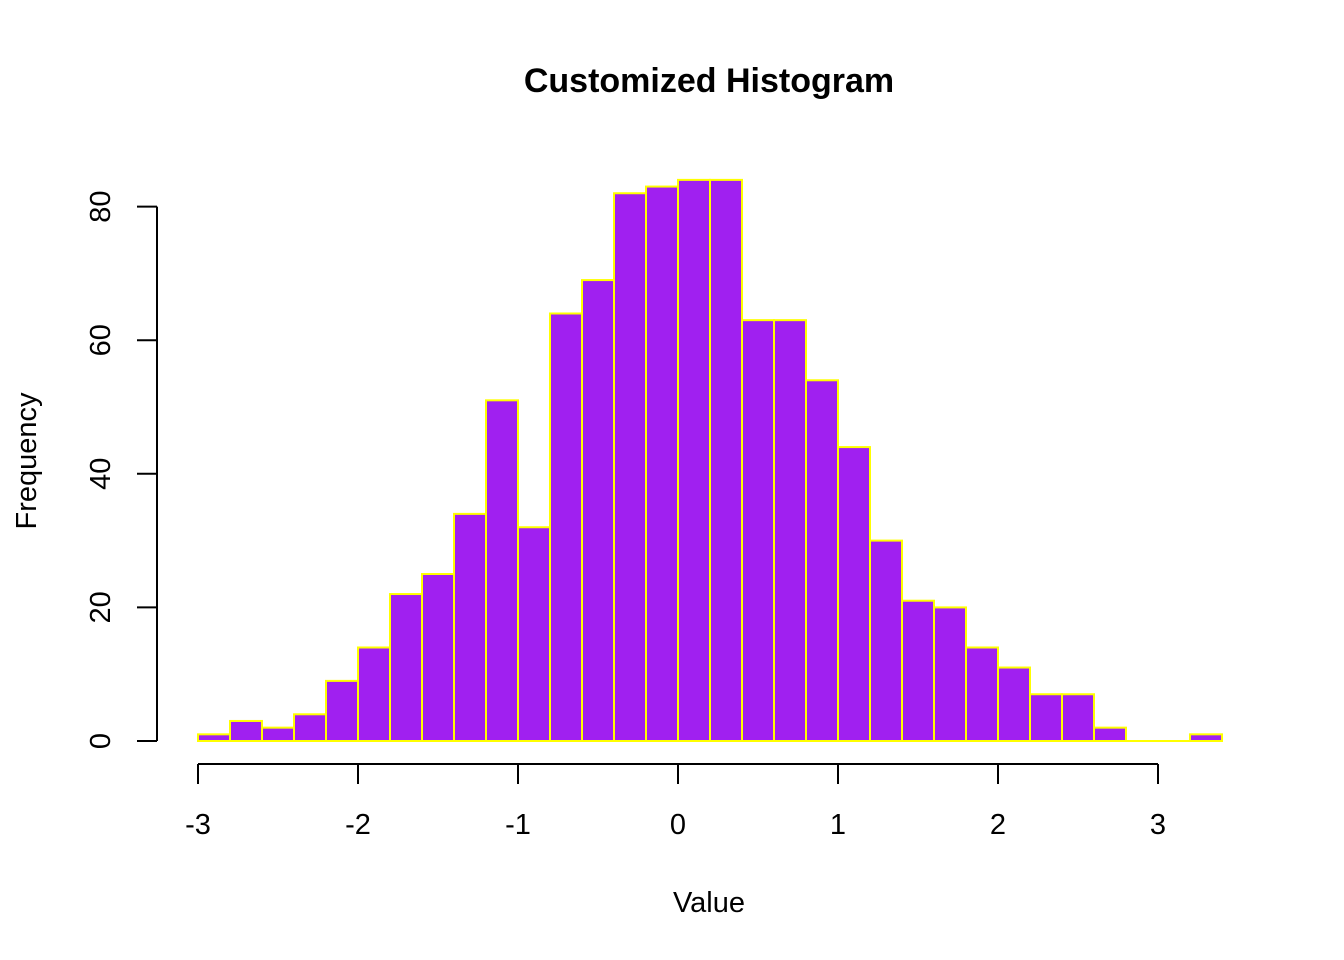 This screenshot has width=1344, height=960. Describe the element at coordinates (198, 825) in the screenshot. I see `x-tick-label: -3` at that location.